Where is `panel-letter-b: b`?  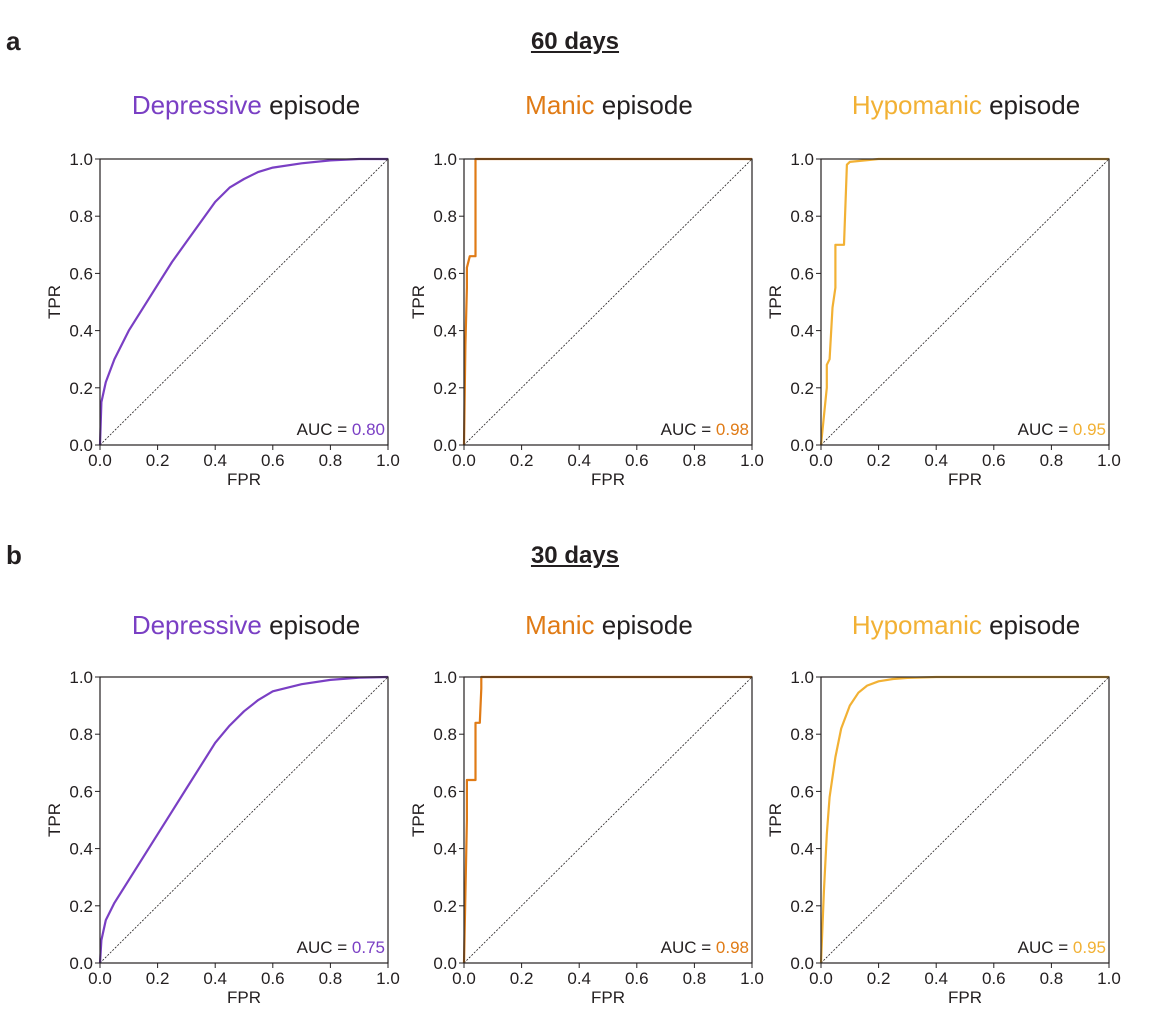
panel-letter-b: b is located at coordinates (14, 555).